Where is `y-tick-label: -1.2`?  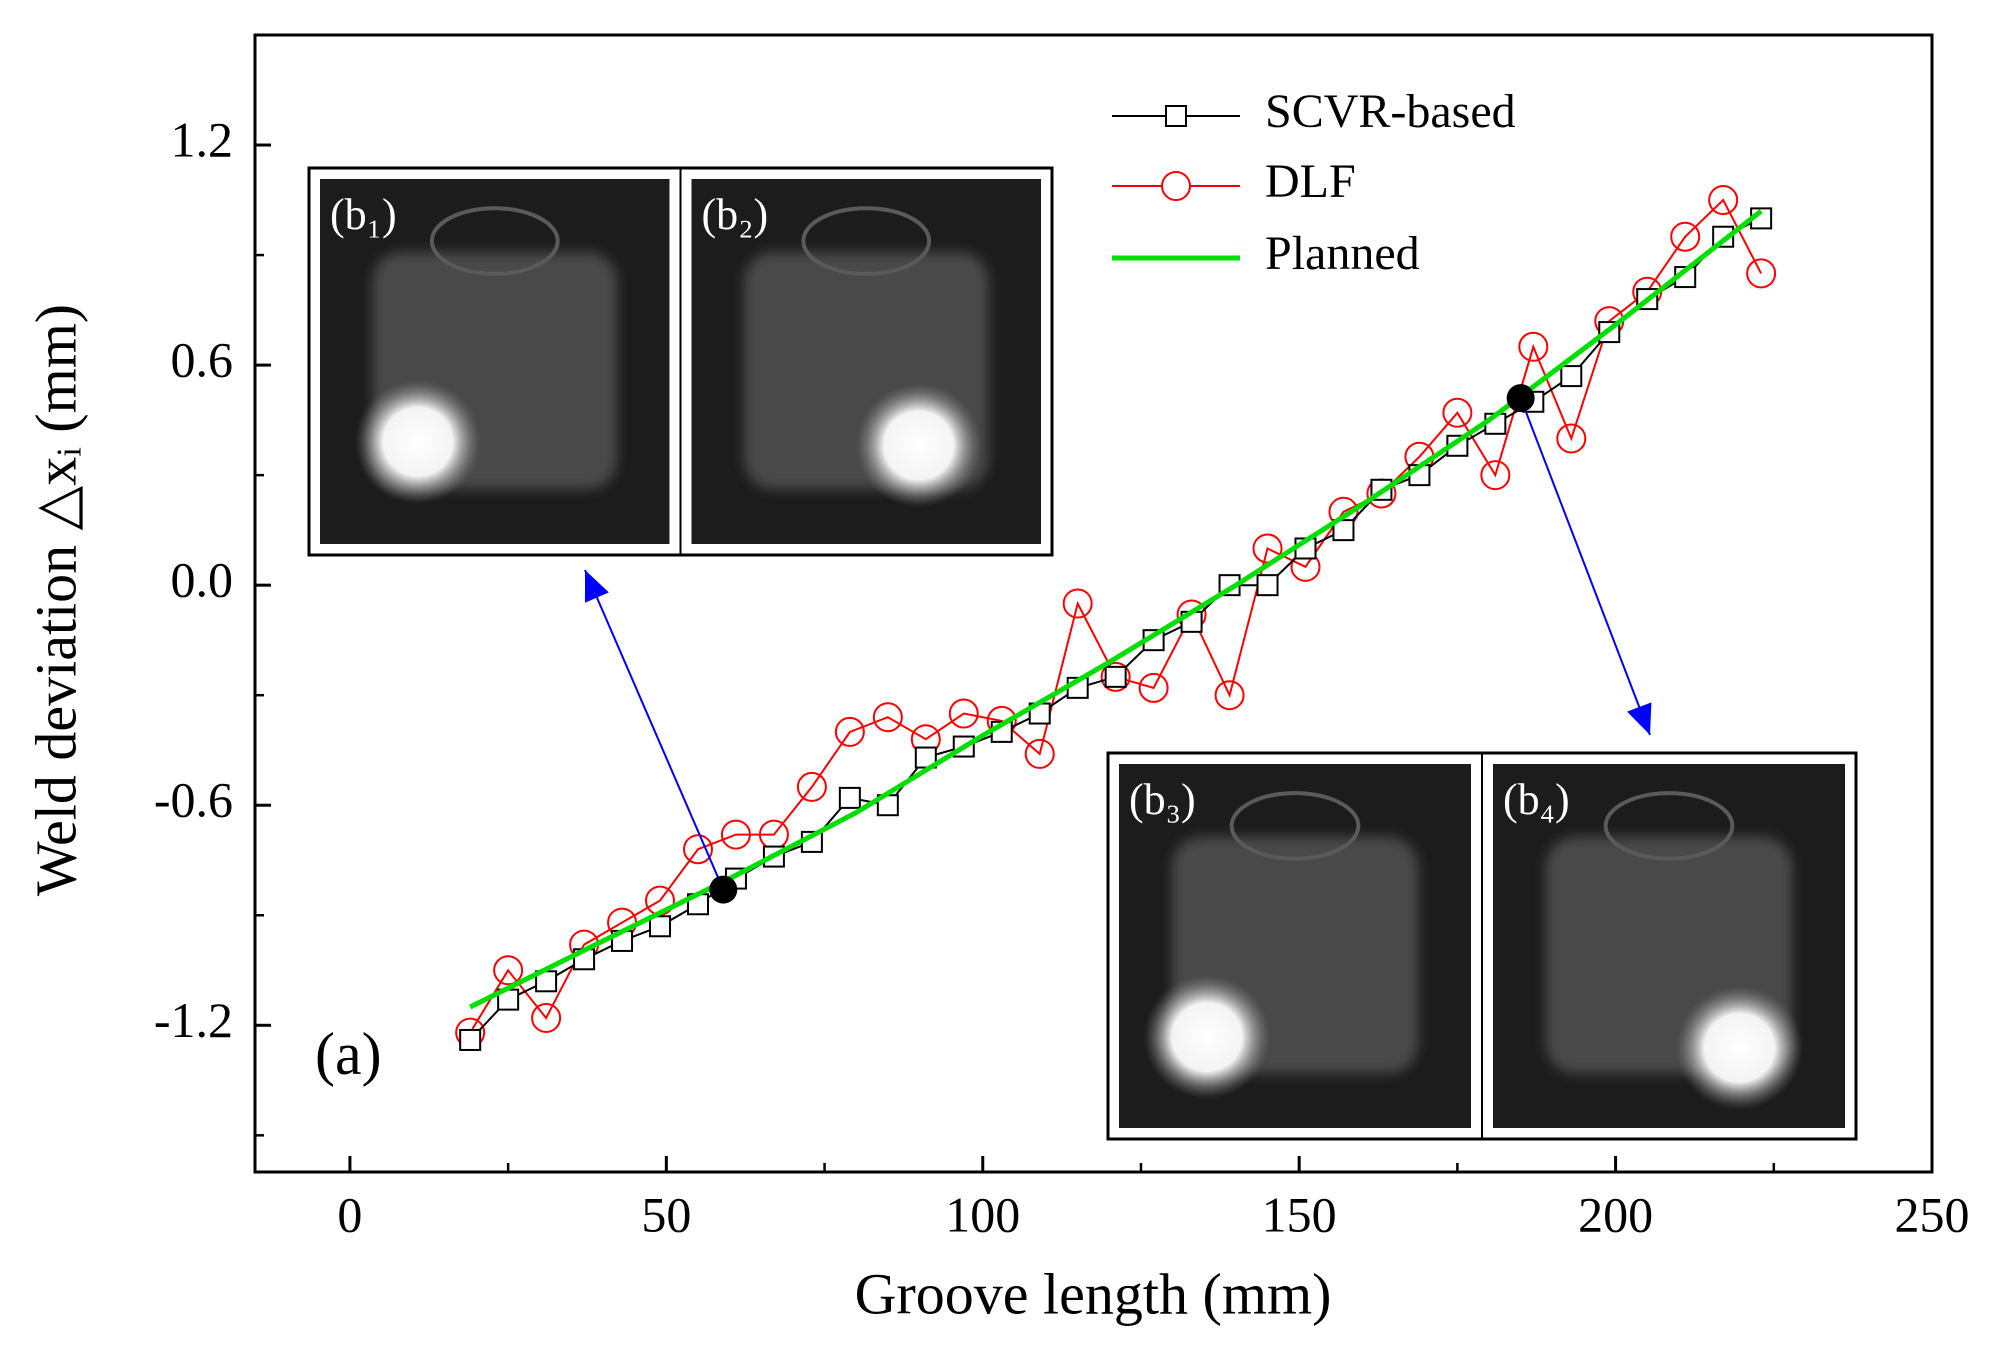 y-tick-label: -1.2 is located at coordinates (193, 1020).